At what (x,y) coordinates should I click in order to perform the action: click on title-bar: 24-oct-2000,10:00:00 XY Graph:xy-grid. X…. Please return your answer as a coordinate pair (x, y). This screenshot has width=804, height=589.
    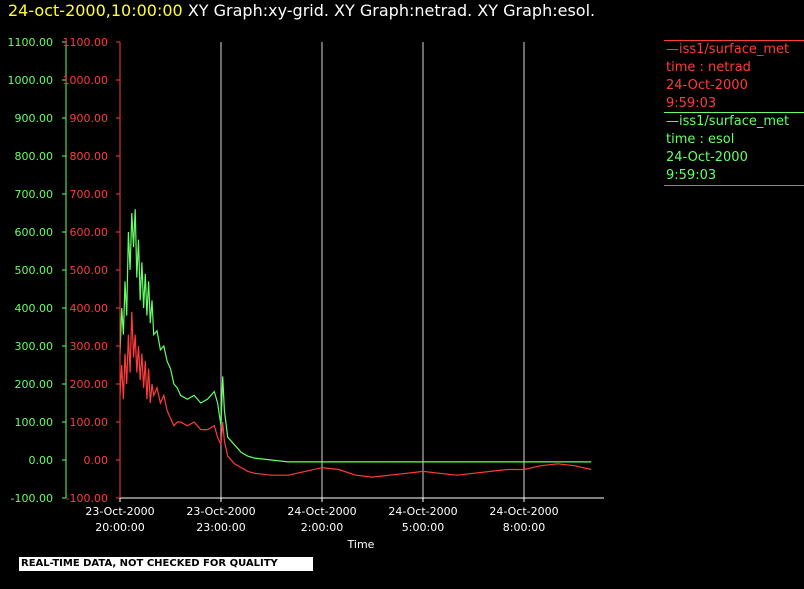
    Looking at the image, I should click on (301, 12).